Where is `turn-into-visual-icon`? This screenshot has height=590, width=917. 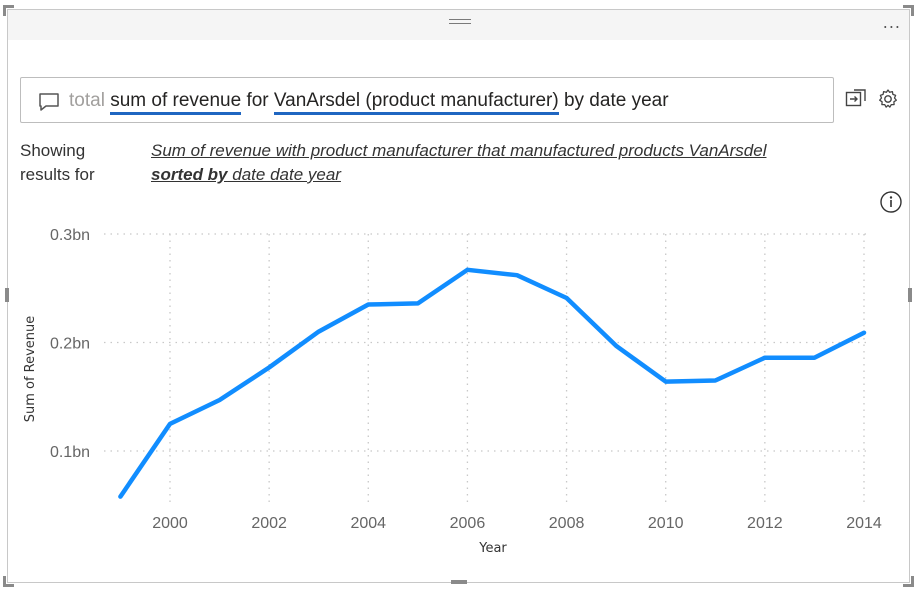 turn-into-visual-icon is located at coordinates (856, 101).